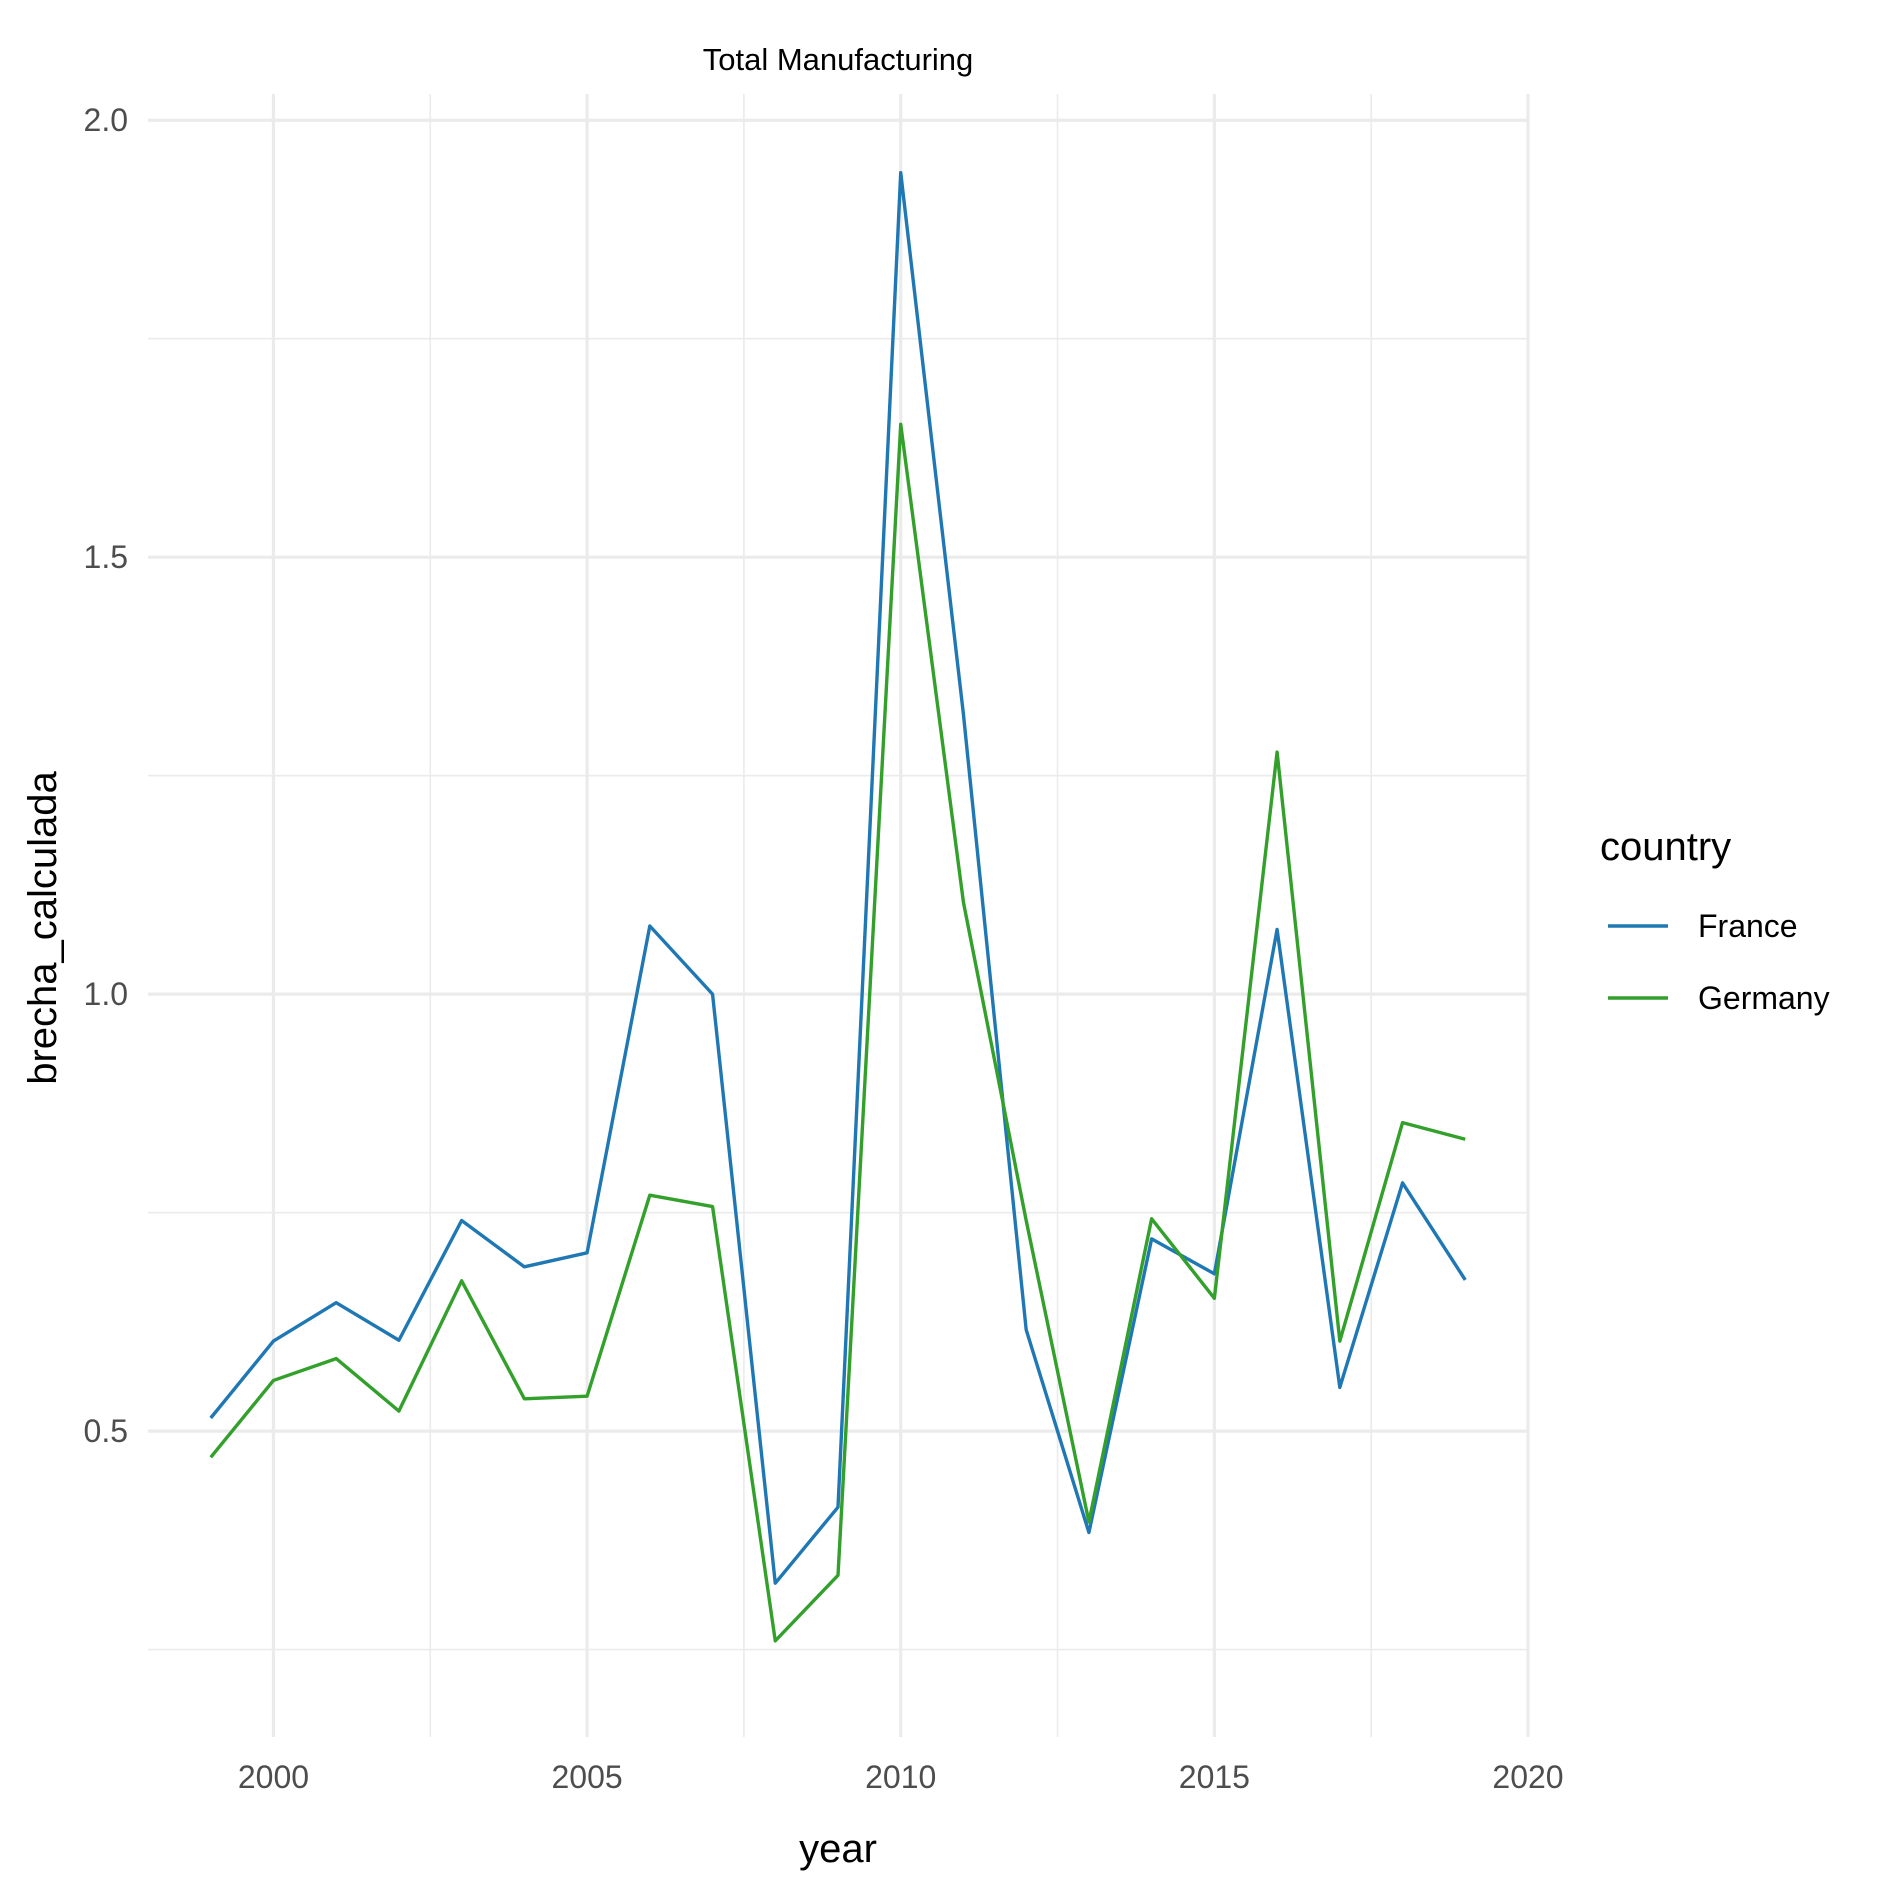 The image size is (1887, 1887). Describe the element at coordinates (273, 1777) in the screenshot. I see `x-tick-label: 2000` at that location.